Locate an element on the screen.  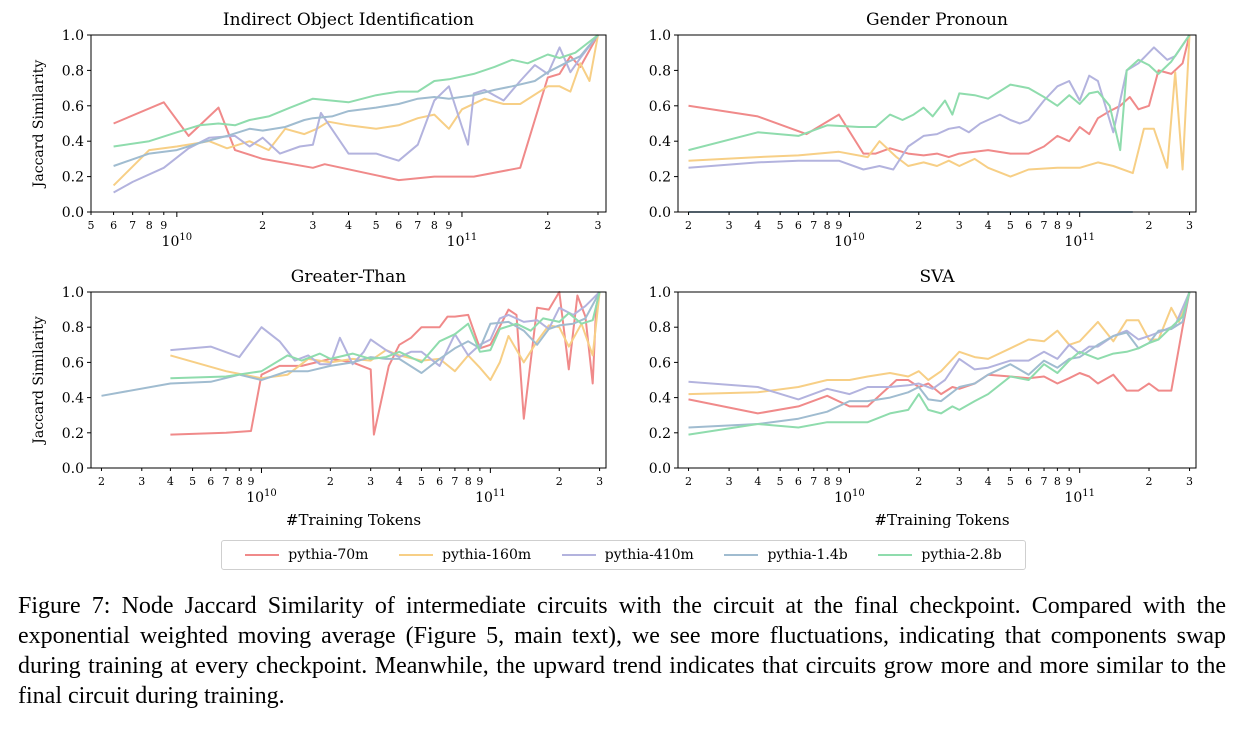
subplot-title: SVA is located at coordinates (937, 277).